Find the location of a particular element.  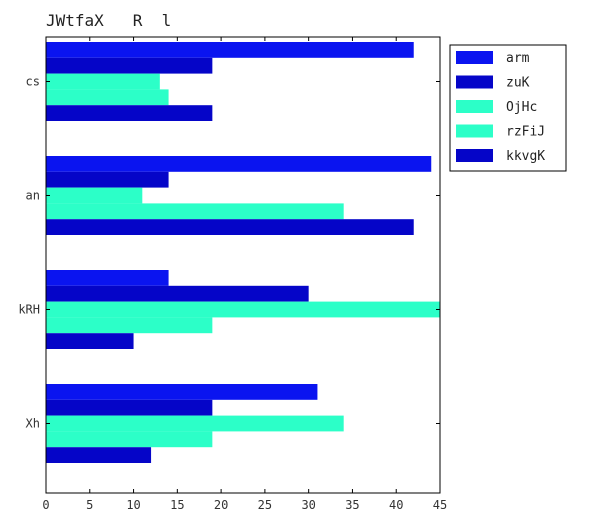

bar-arm-cs is located at coordinates (230, 50).